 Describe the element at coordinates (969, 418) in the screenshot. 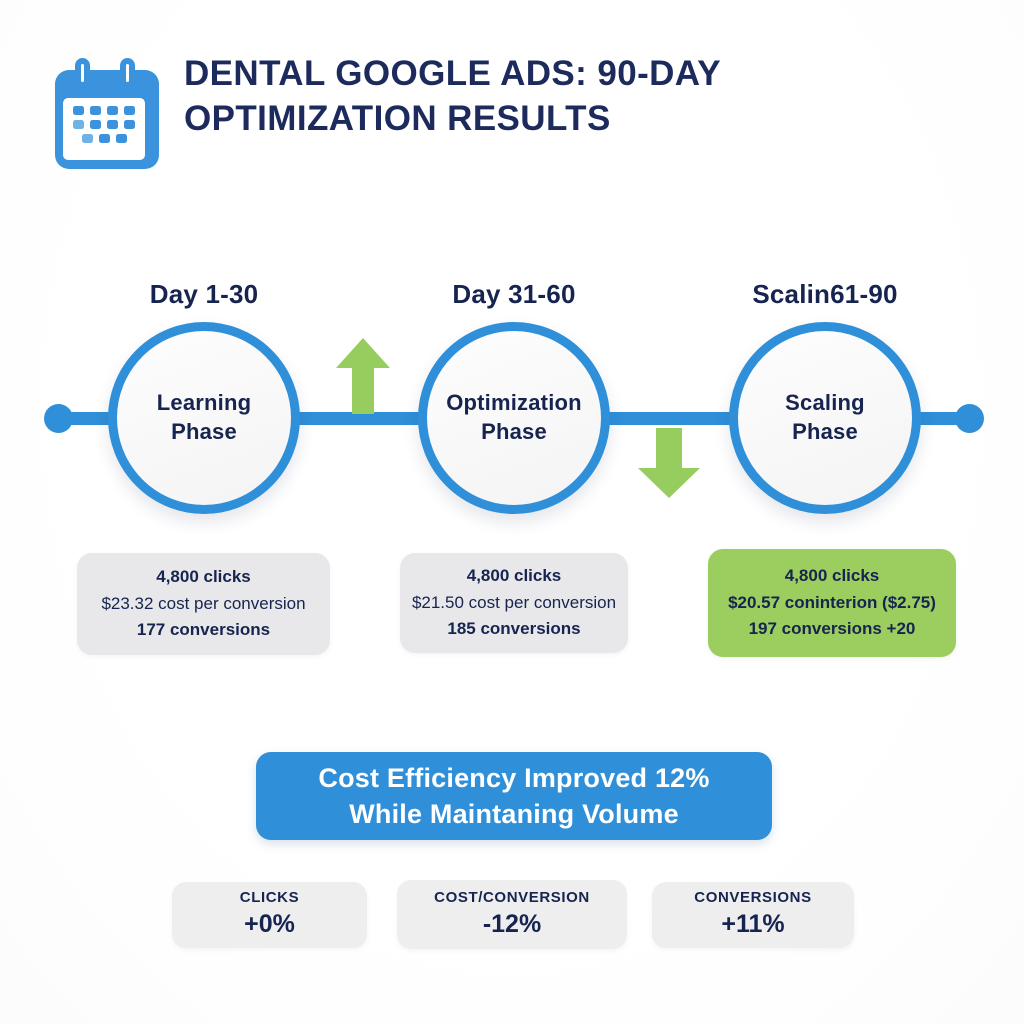

I see `timeline-endpoint-right` at that location.